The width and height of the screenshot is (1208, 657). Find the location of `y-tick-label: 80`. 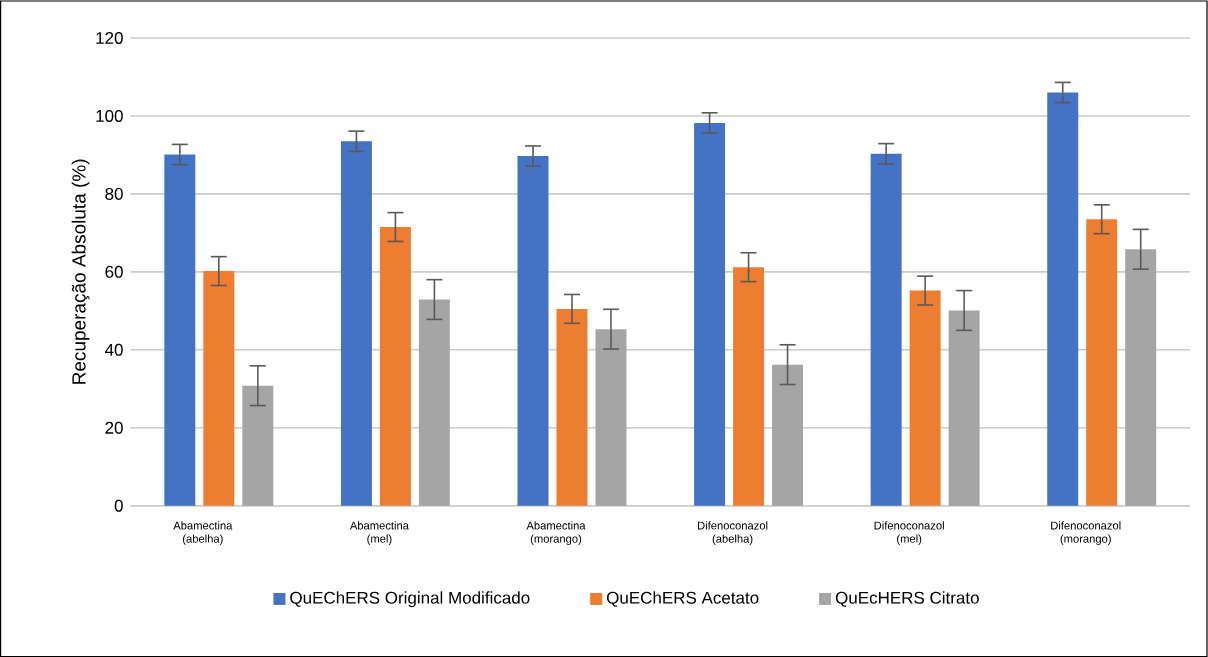

y-tick-label: 80 is located at coordinates (114, 193).